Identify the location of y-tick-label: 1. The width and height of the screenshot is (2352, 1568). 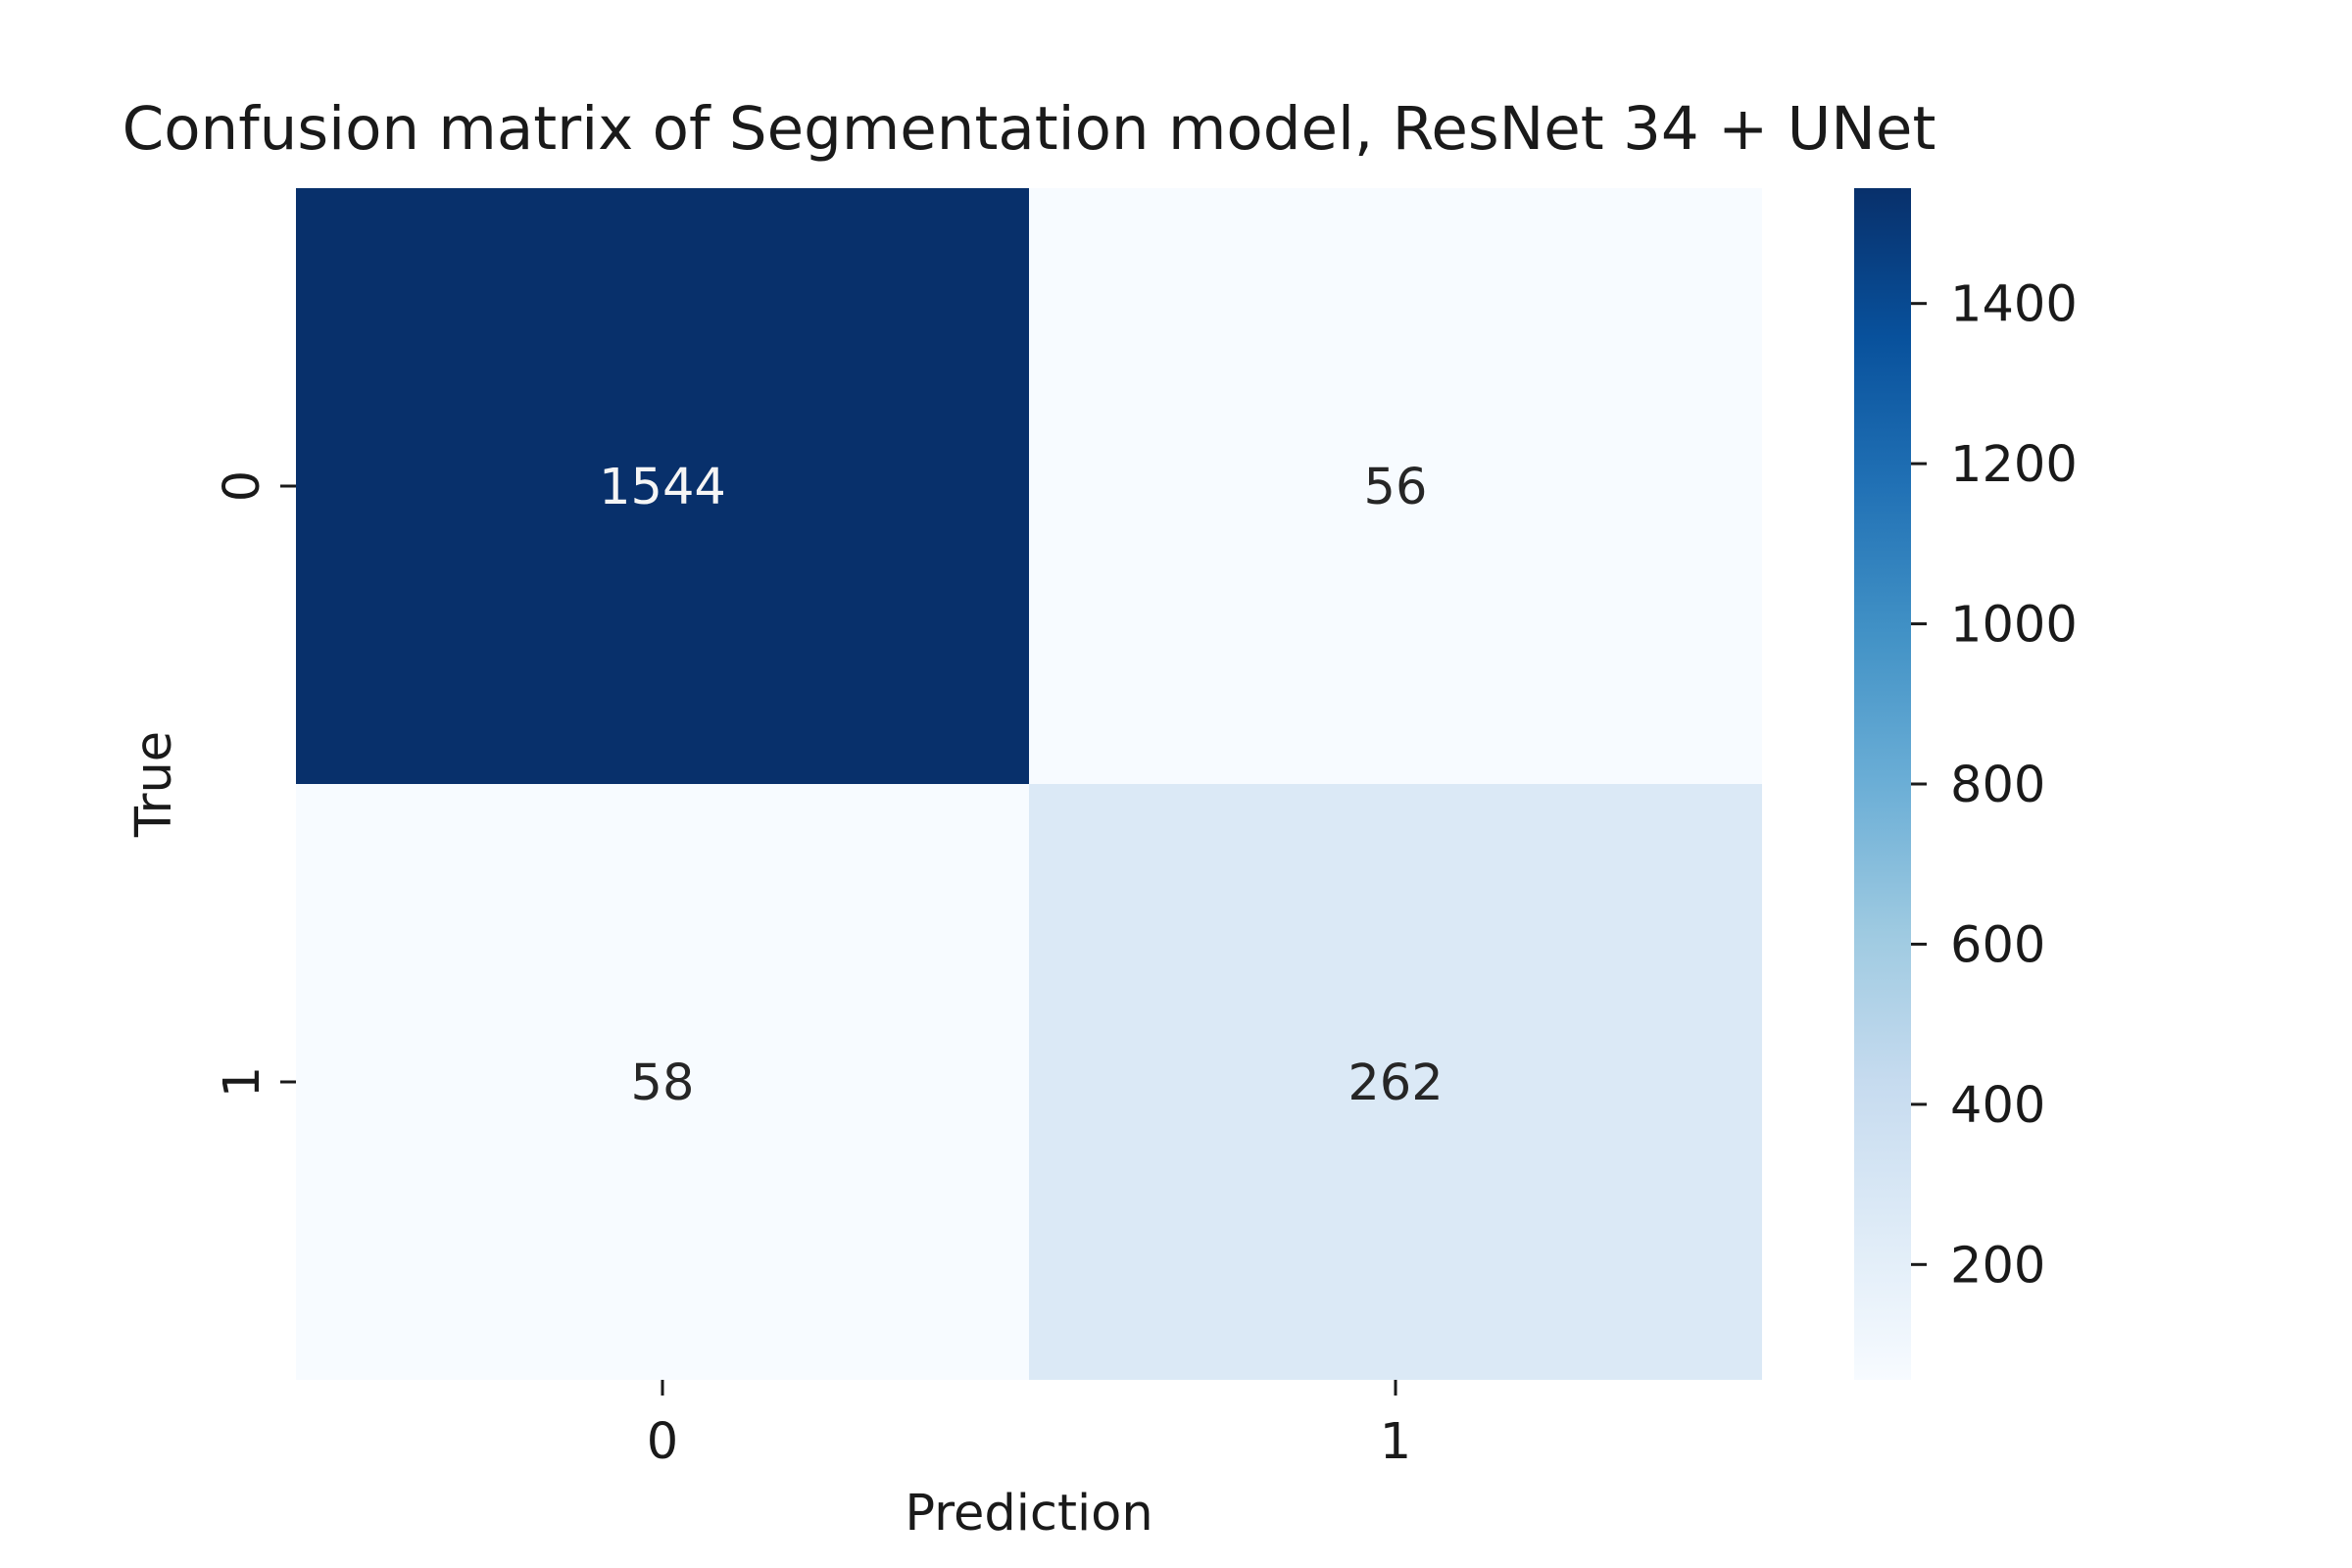
(242, 1082).